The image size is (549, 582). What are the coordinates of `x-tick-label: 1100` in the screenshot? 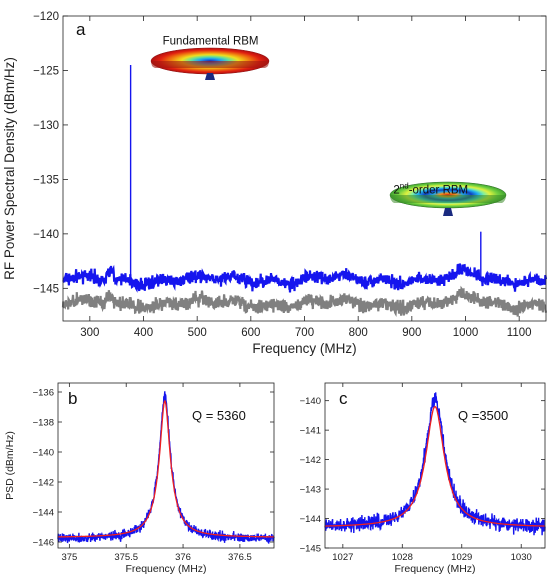 It's located at (519, 333).